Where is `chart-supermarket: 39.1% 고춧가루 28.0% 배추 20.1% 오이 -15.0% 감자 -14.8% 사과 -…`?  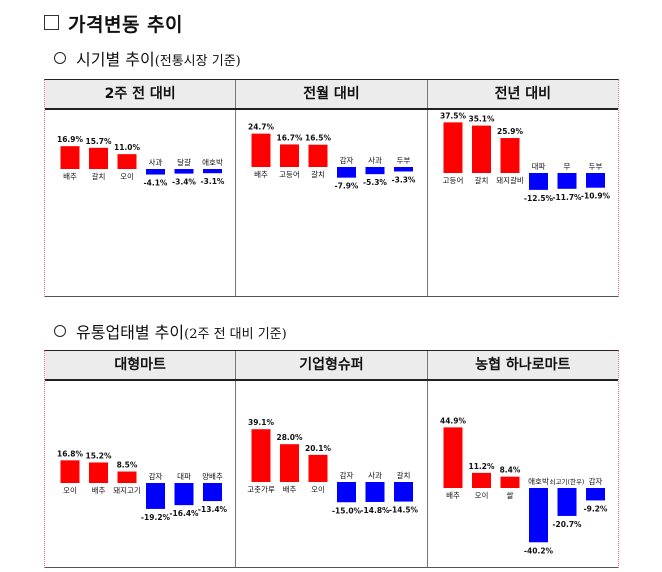 chart-supermarket: 39.1% 고춧가루 28.0% 배추 20.1% 오이 -15.0% 감자 -14.8% 사과 -… is located at coordinates (333, 466).